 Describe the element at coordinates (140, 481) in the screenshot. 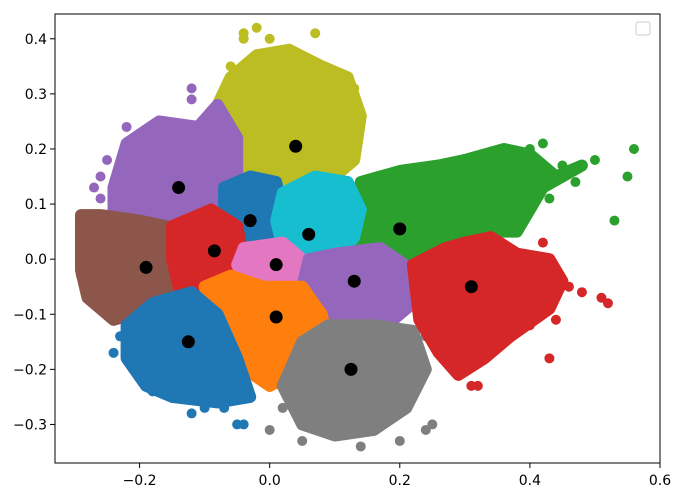

I see `x-tick-label: −0.2` at that location.